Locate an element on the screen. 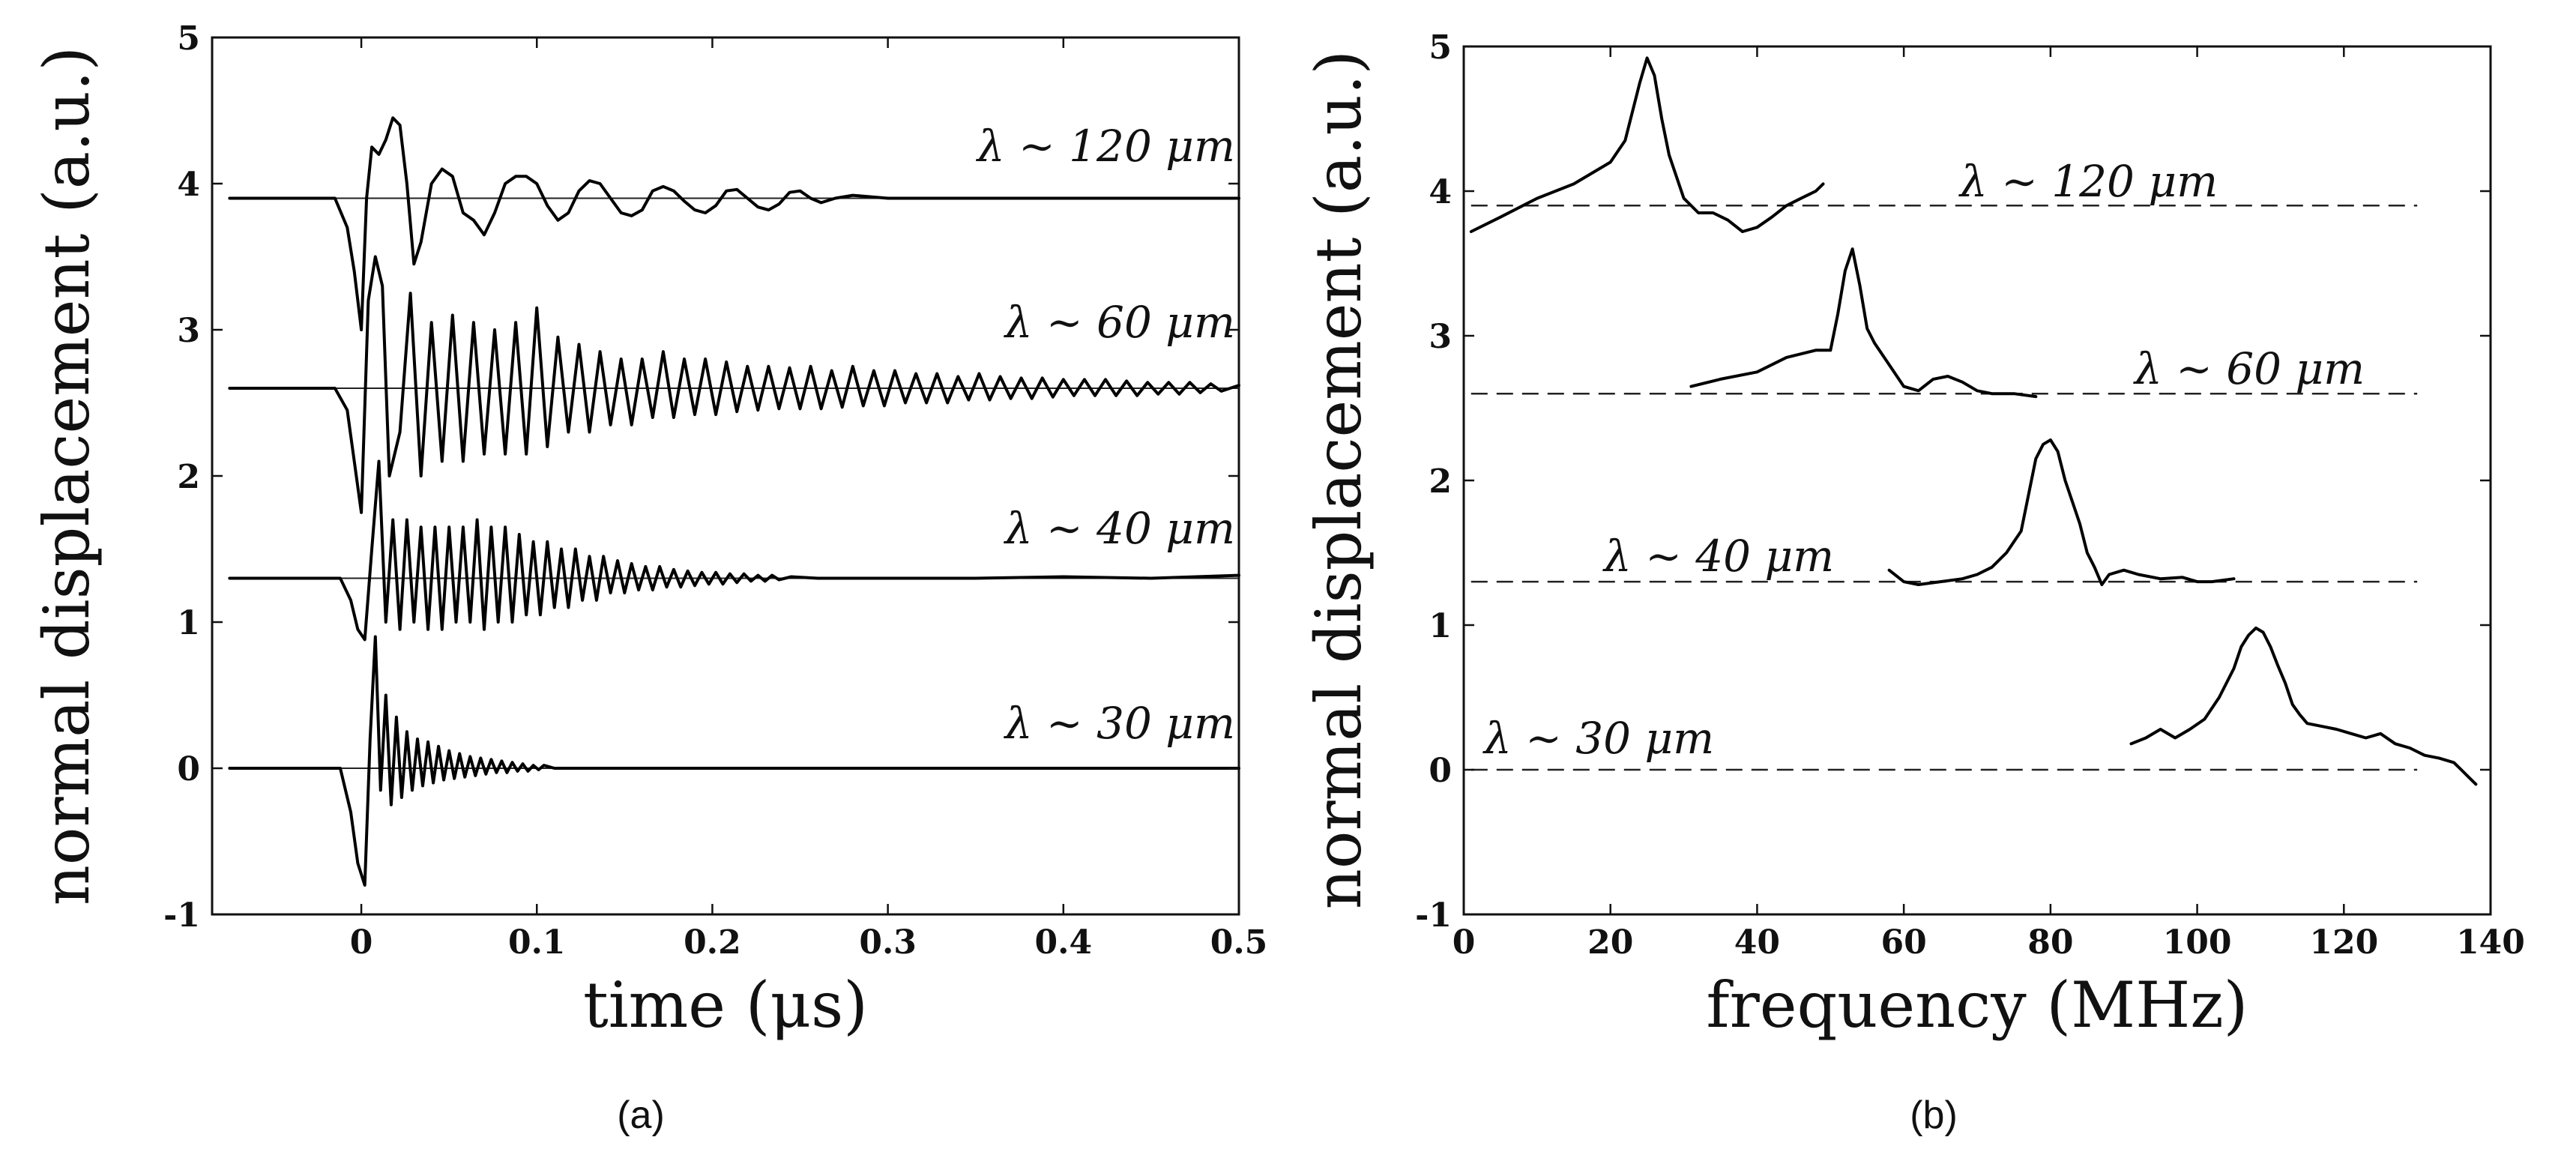  x-tick-label-b: 100 is located at coordinates (2197, 942).